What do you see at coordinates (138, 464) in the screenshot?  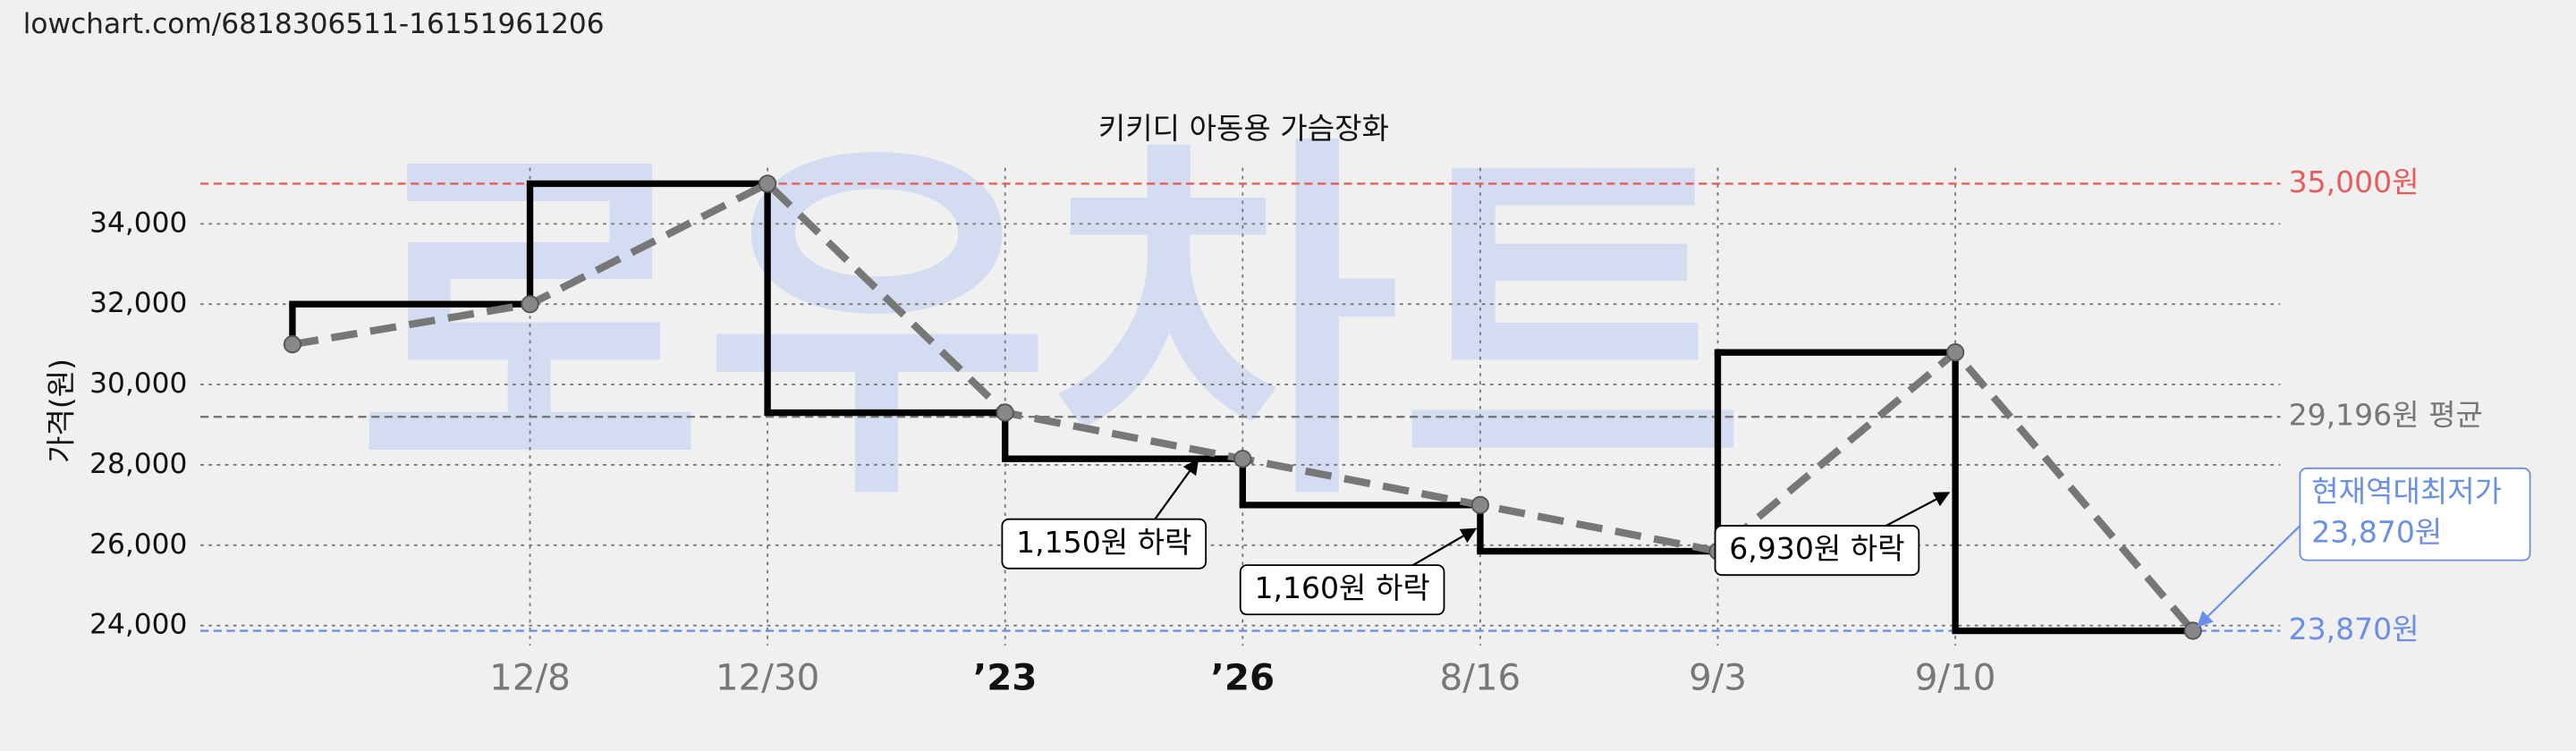 I see `y-tick-label: 28,000` at bounding box center [138, 464].